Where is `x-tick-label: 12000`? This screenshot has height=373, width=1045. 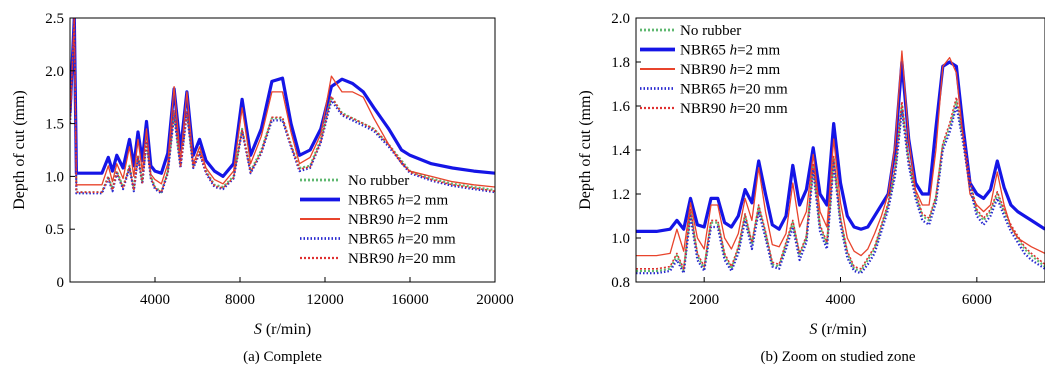
x-tick-label: 12000 is located at coordinates (325, 300).